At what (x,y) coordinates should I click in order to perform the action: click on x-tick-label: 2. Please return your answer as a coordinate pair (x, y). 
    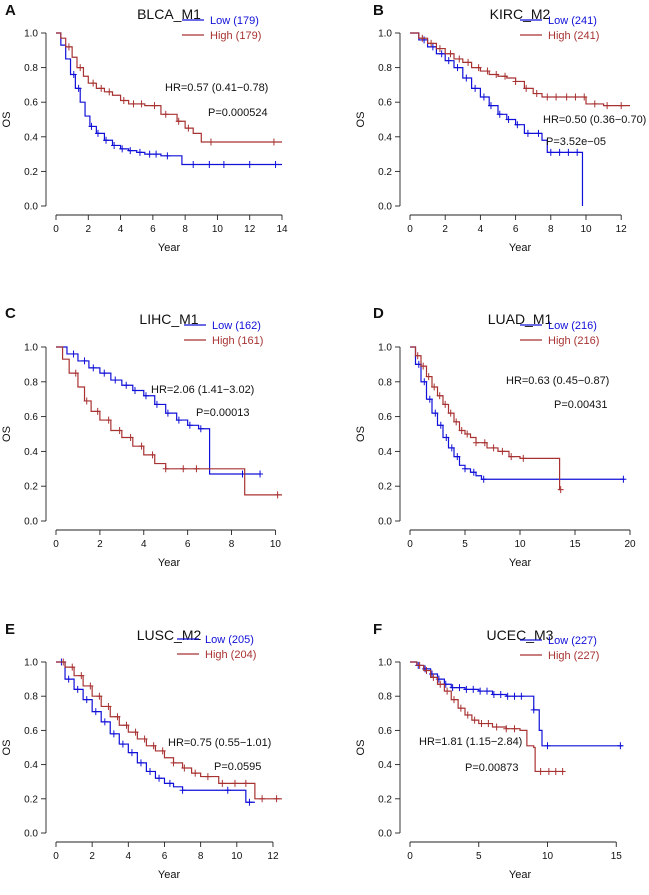
    Looking at the image, I should click on (92, 856).